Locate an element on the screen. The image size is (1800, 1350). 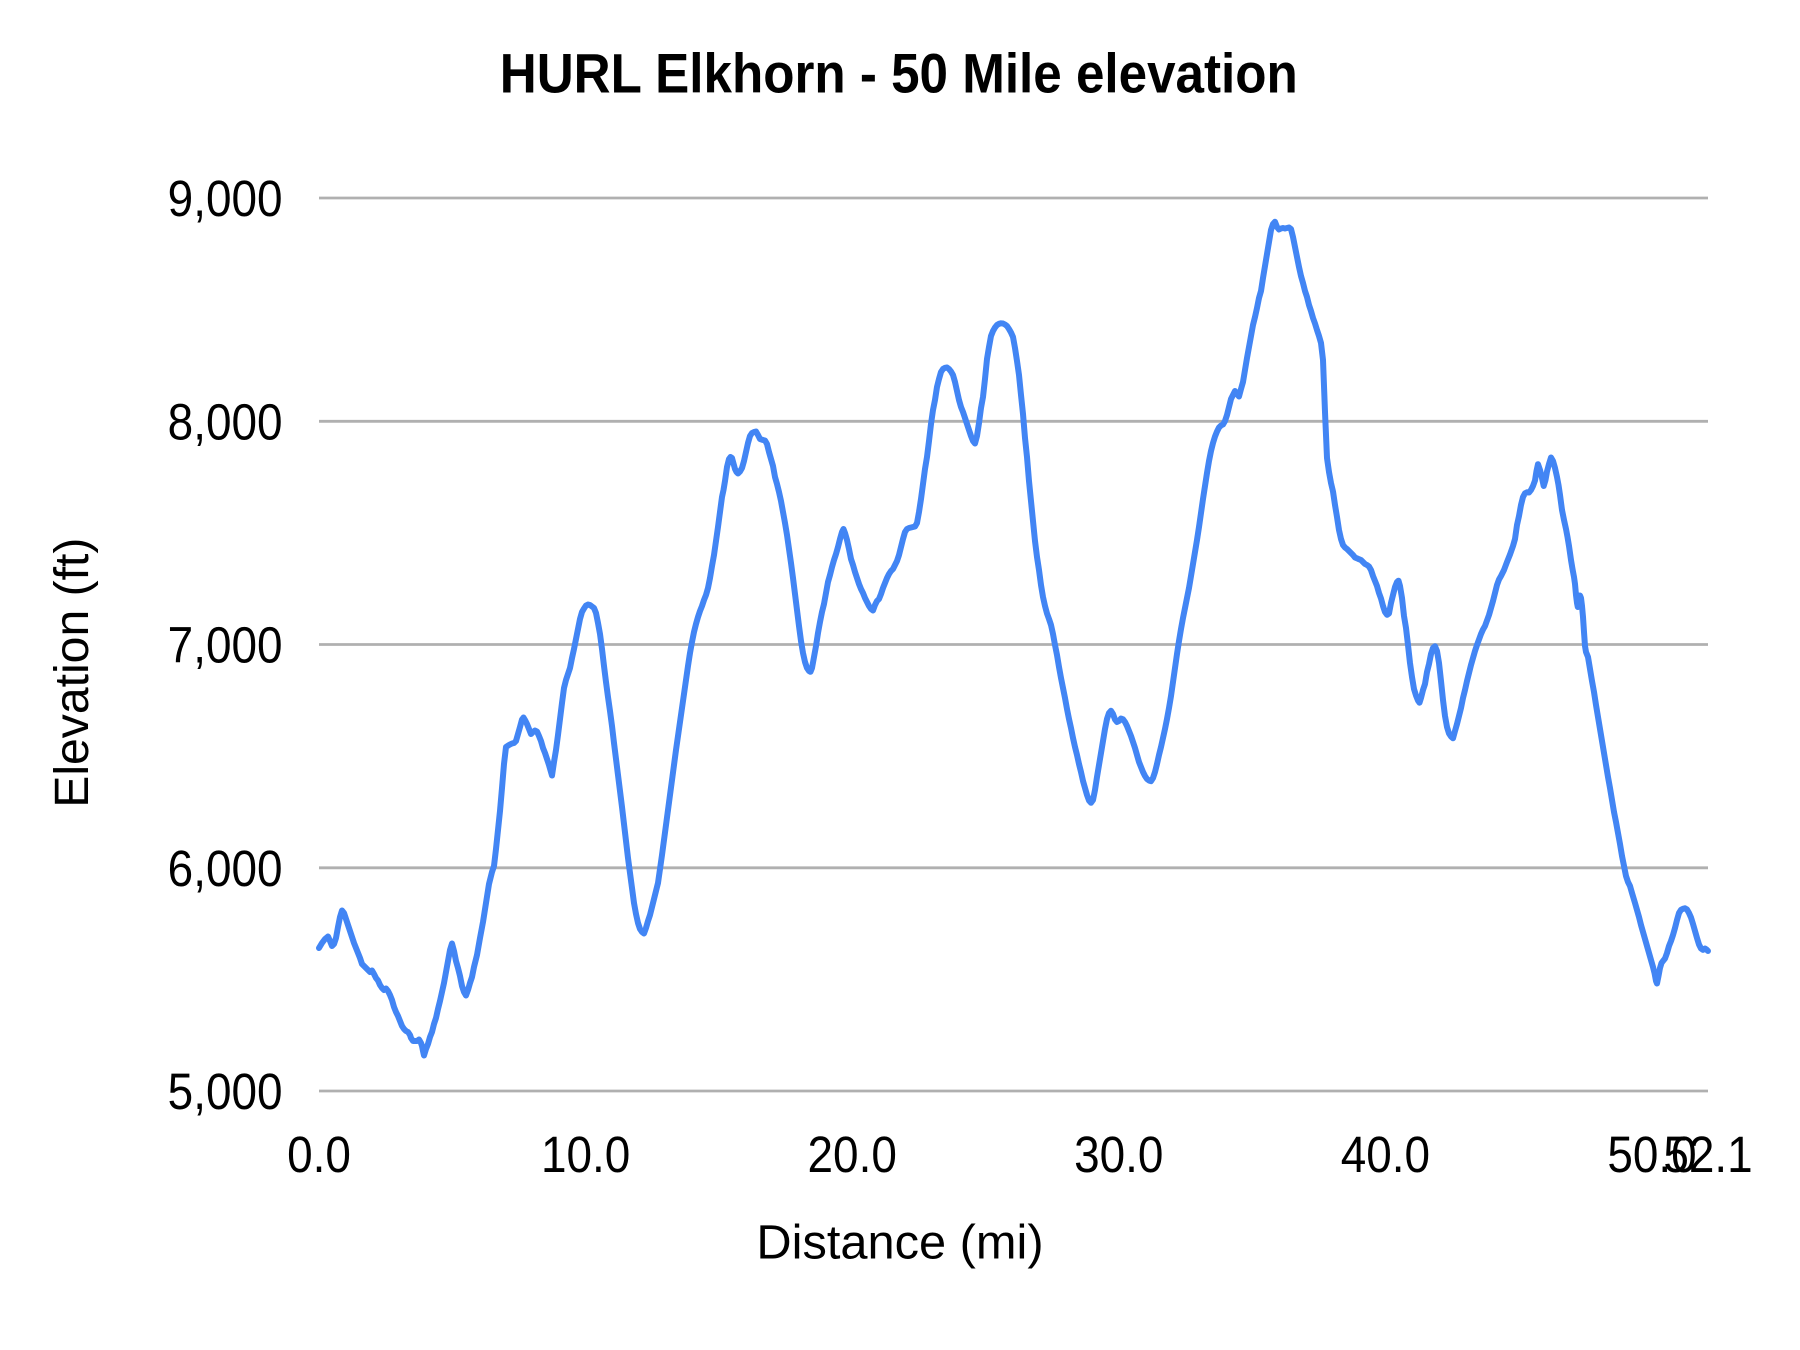
svg-text: 5,000 is located at coordinates (225, 1092).